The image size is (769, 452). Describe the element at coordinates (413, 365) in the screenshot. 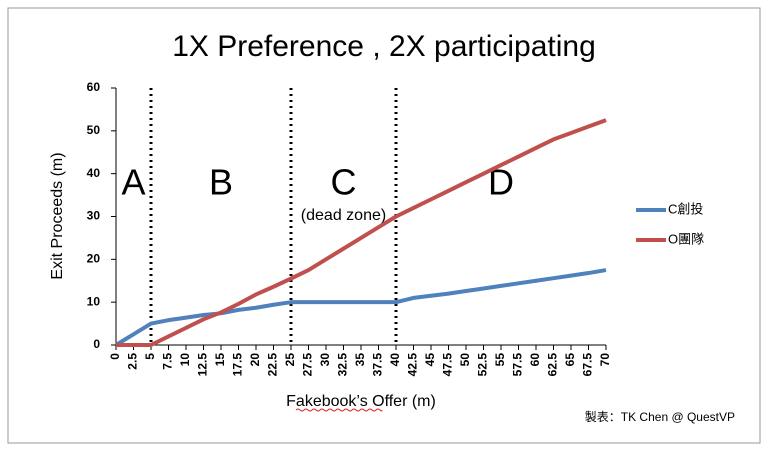

I see `x-tick-label: 42.5` at that location.